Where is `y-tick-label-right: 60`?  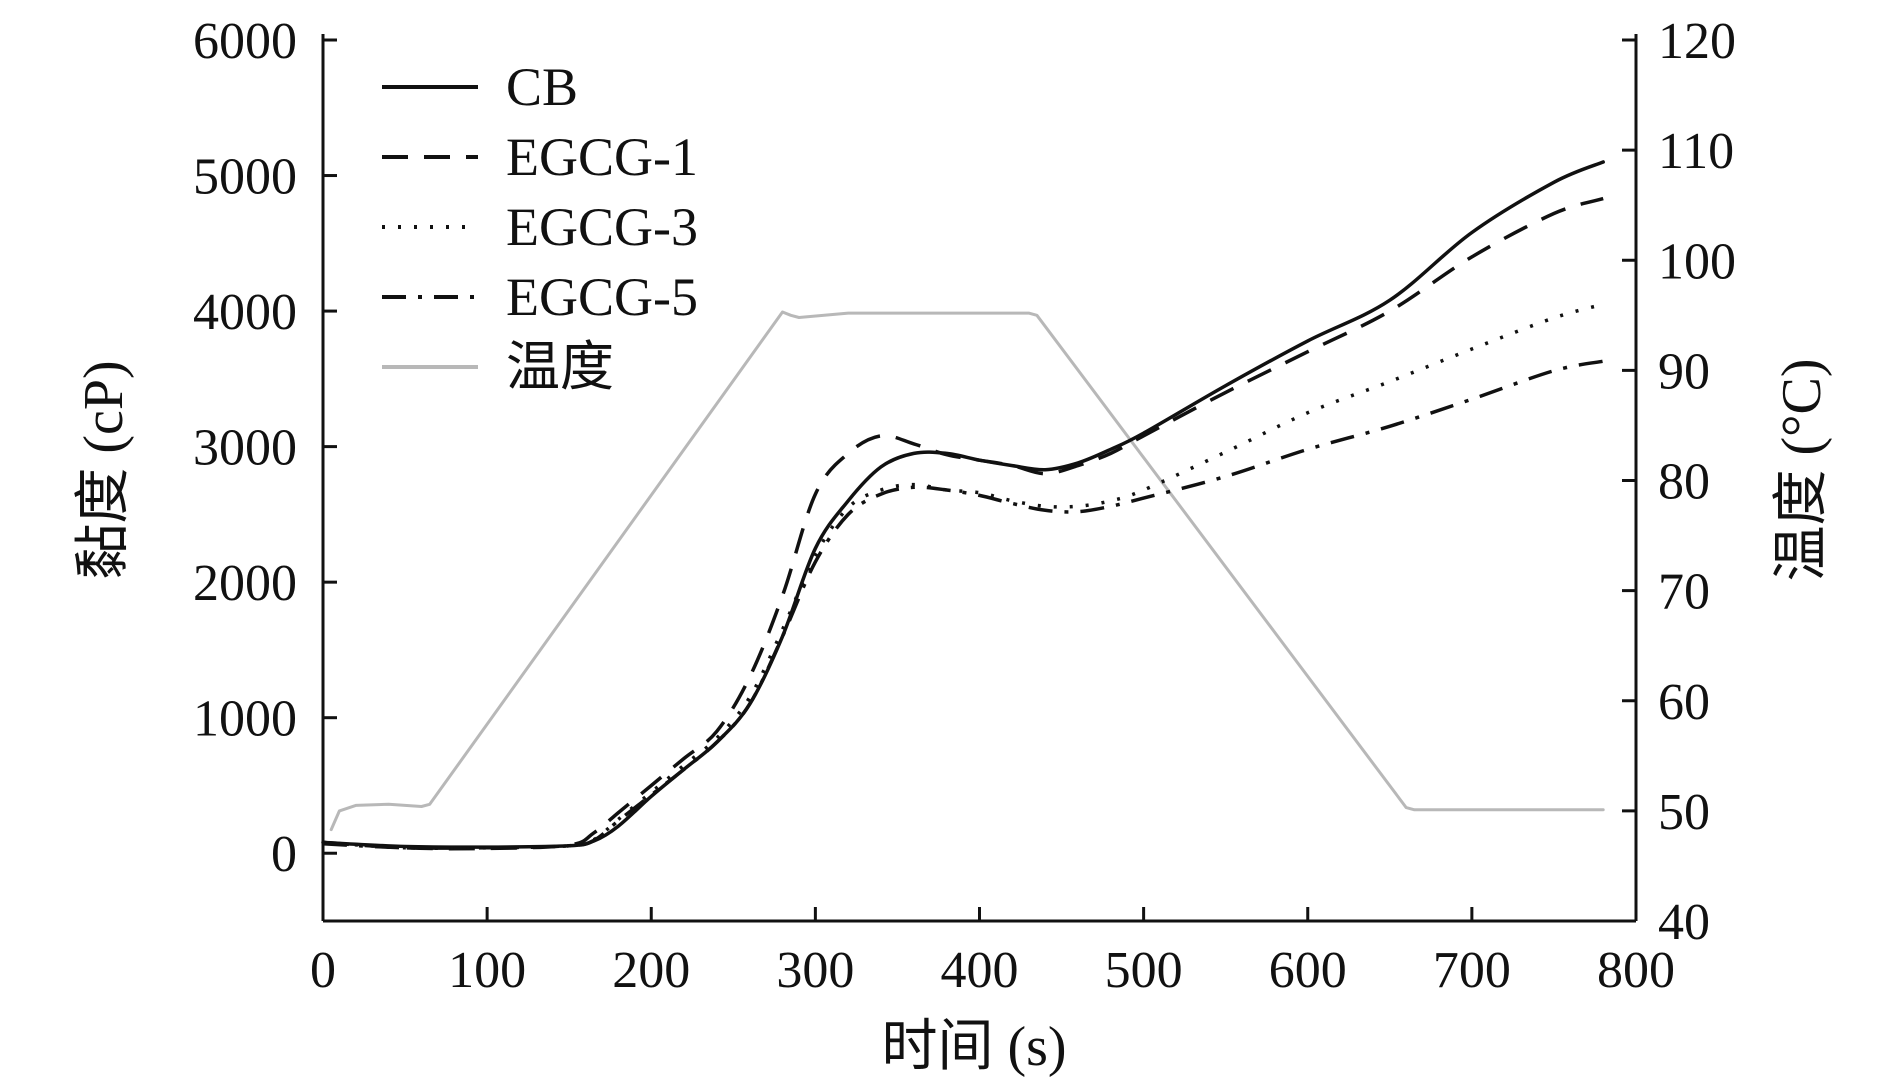
y-tick-label-right: 60 is located at coordinates (1684, 702).